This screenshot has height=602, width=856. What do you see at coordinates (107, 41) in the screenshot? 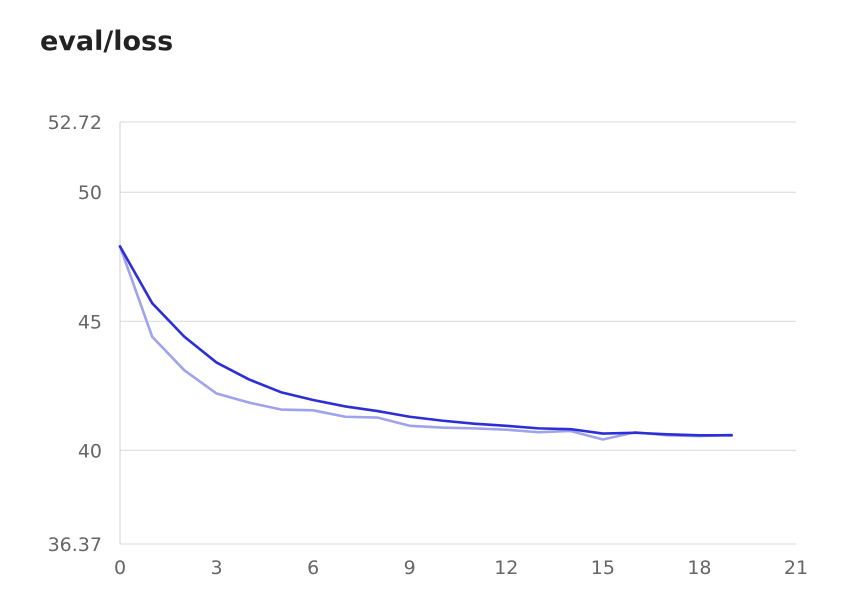
I see `chart-title: eval/loss` at bounding box center [107, 41].